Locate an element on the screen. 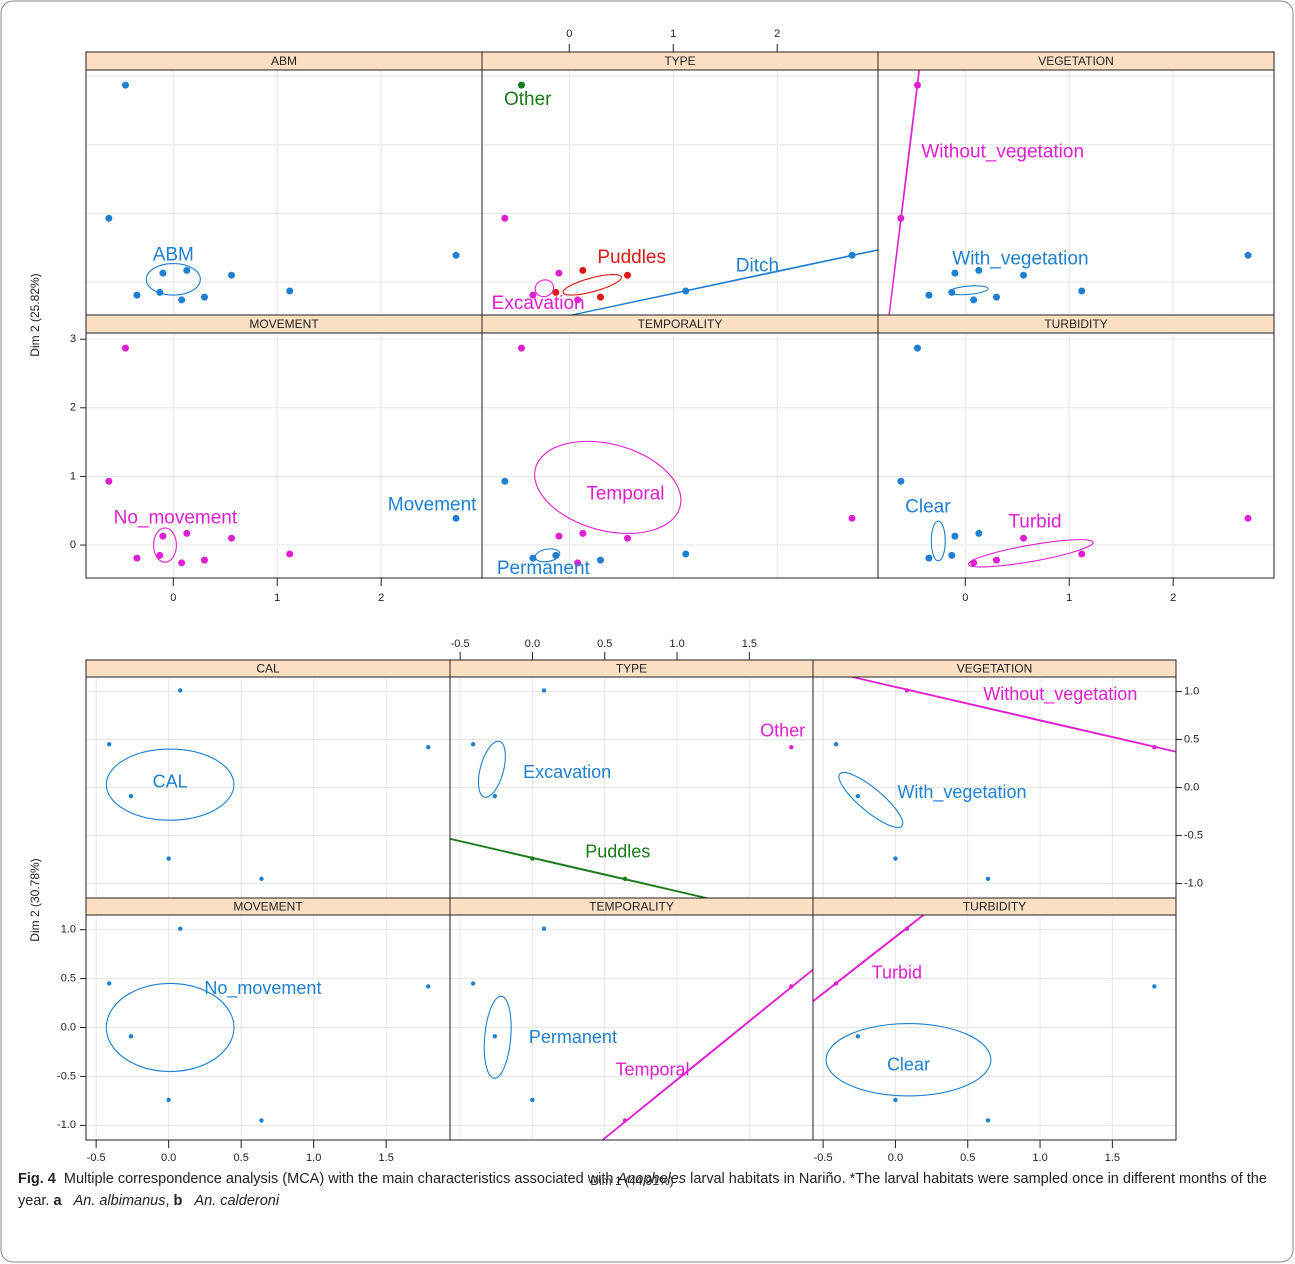 Image resolution: width=1295 pixels, height=1264 pixels. strip-title: TURBIDITY is located at coordinates (994, 907).